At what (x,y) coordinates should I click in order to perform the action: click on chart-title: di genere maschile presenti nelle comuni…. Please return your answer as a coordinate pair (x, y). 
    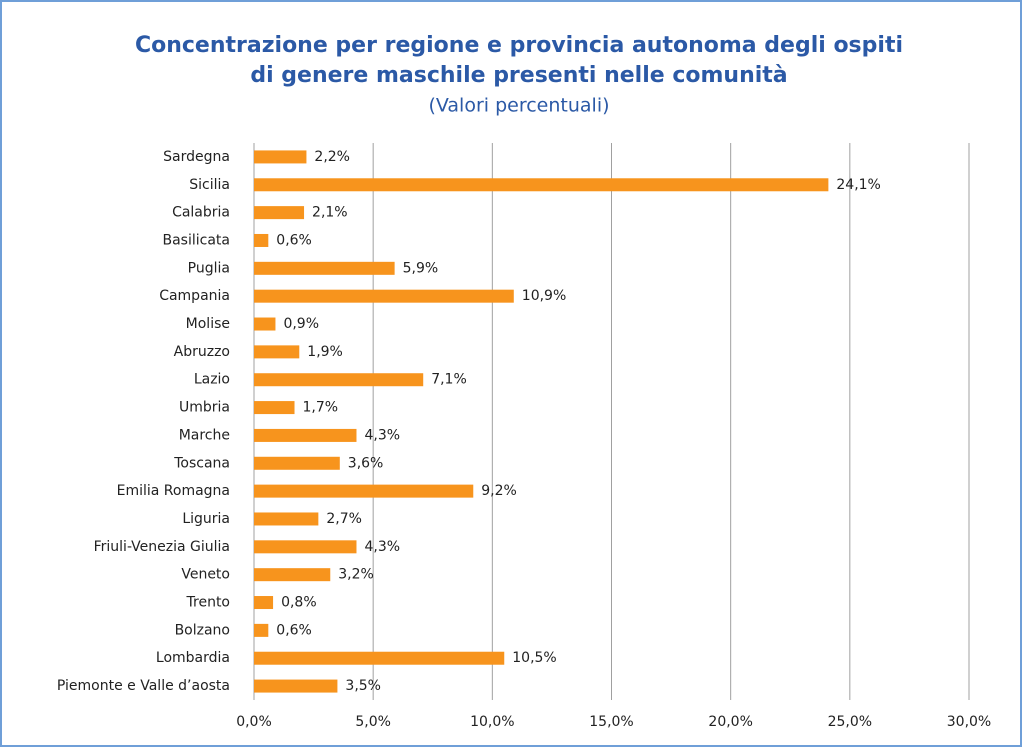
    Looking at the image, I should click on (518, 75).